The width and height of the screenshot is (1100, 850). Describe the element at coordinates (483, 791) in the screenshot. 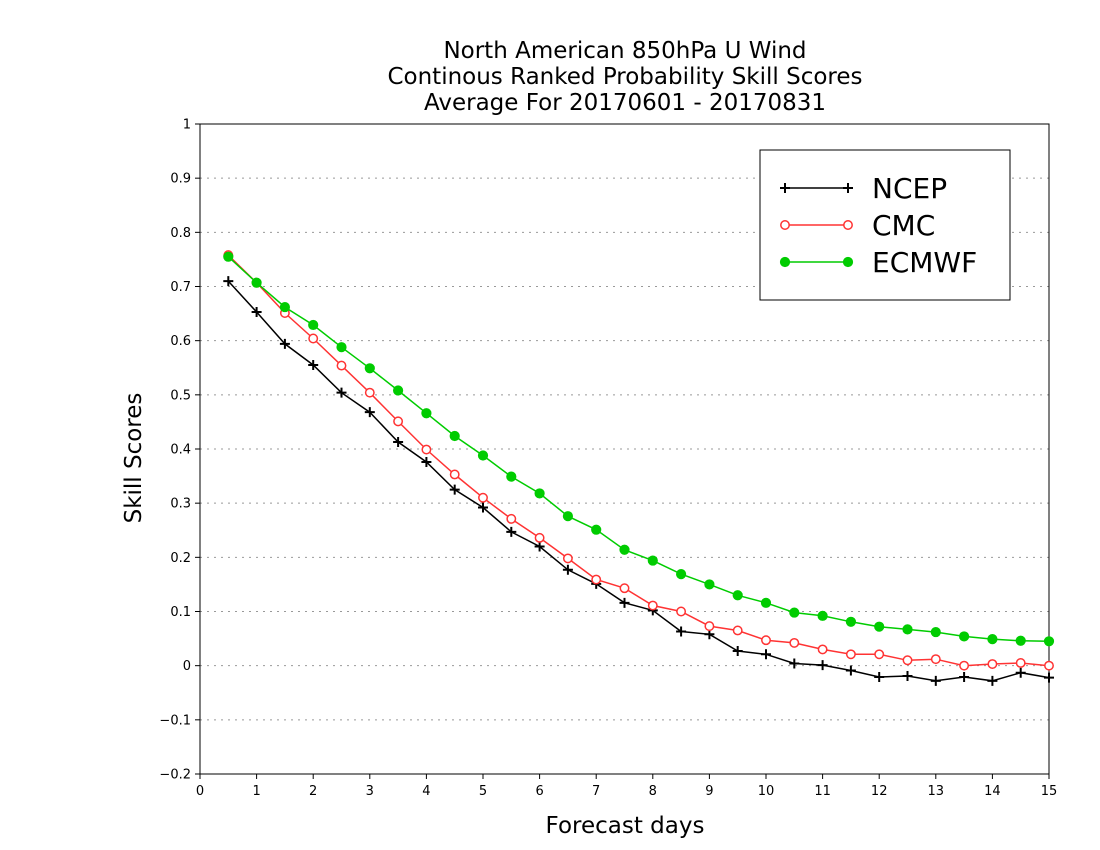

I see `x-tick-label: 5` at that location.